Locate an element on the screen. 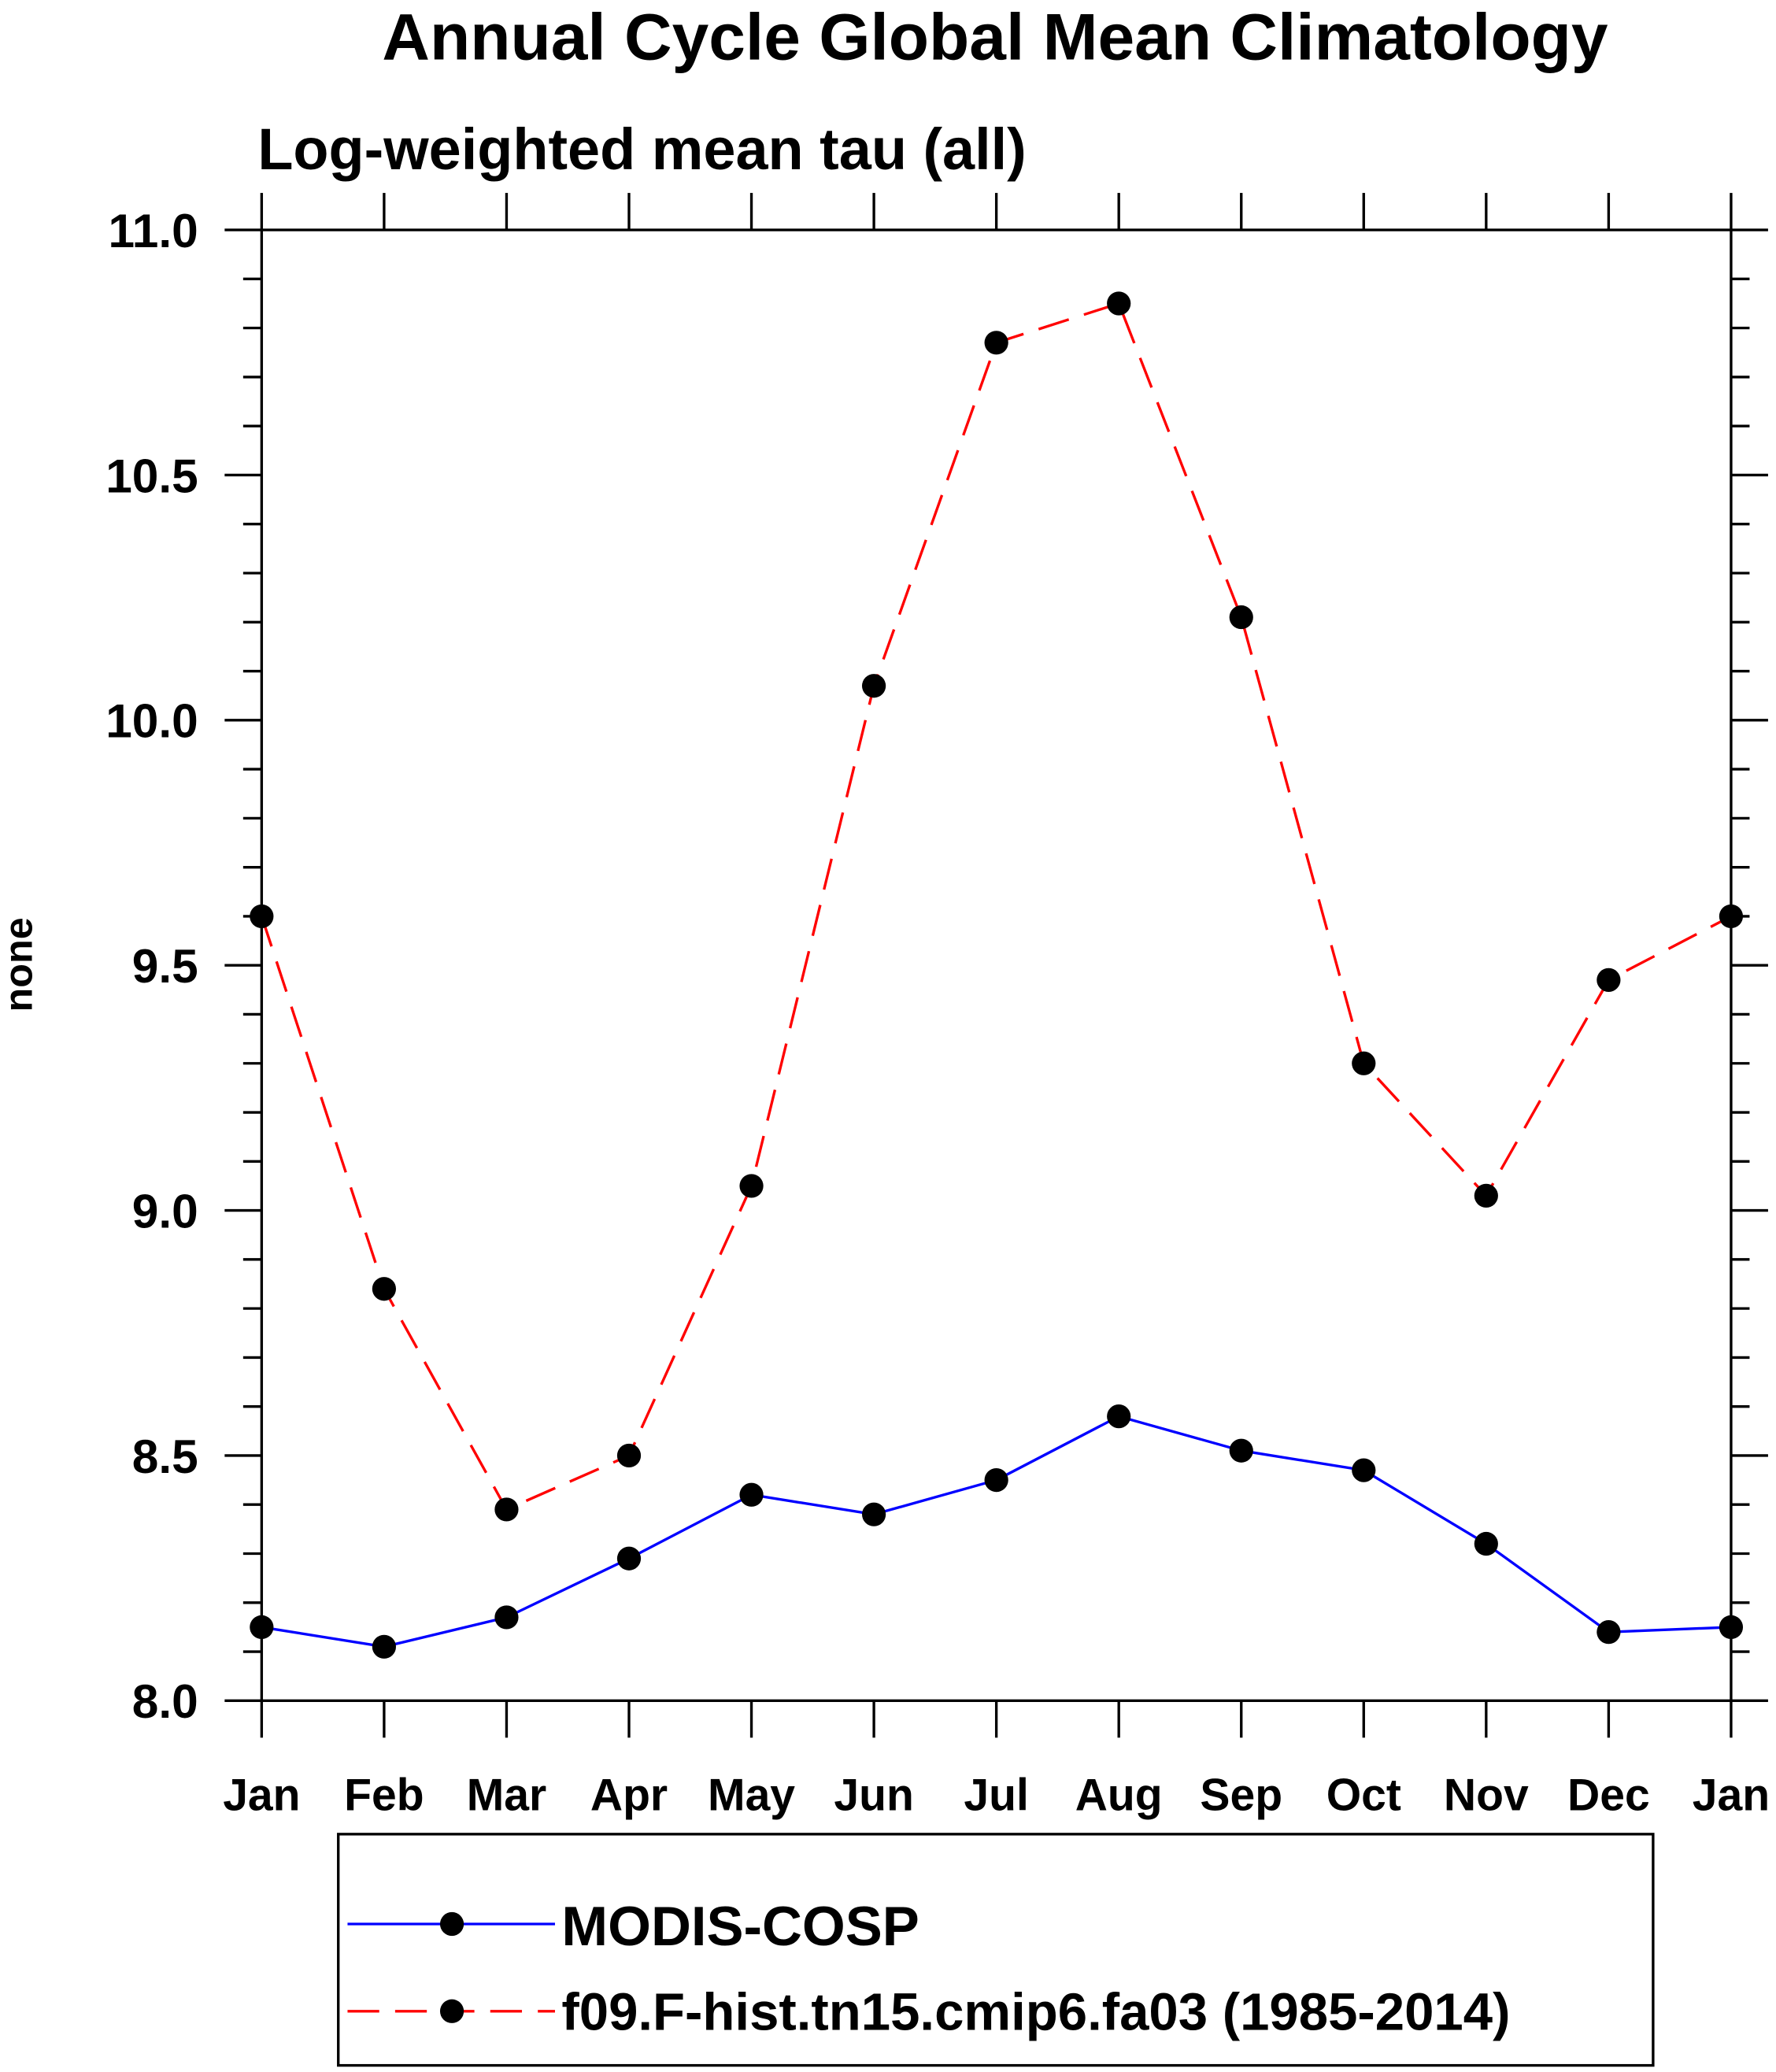 This screenshot has width=1776, height=2072. legend-label-1: f09.F-hist.tn15.cmip6.fa03 (1985-2014) is located at coordinates (1035, 2011).